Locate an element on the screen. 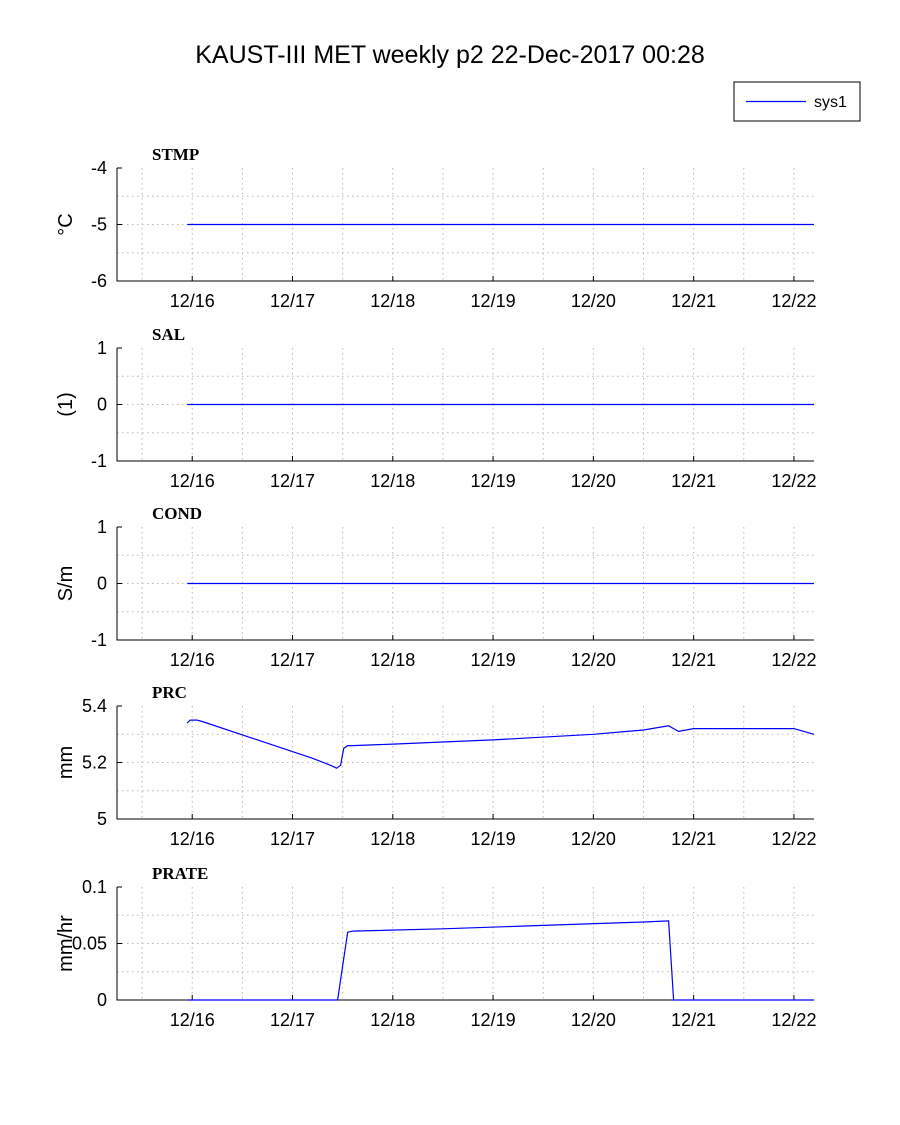  y-tick-label: 0.05 is located at coordinates (89, 944).